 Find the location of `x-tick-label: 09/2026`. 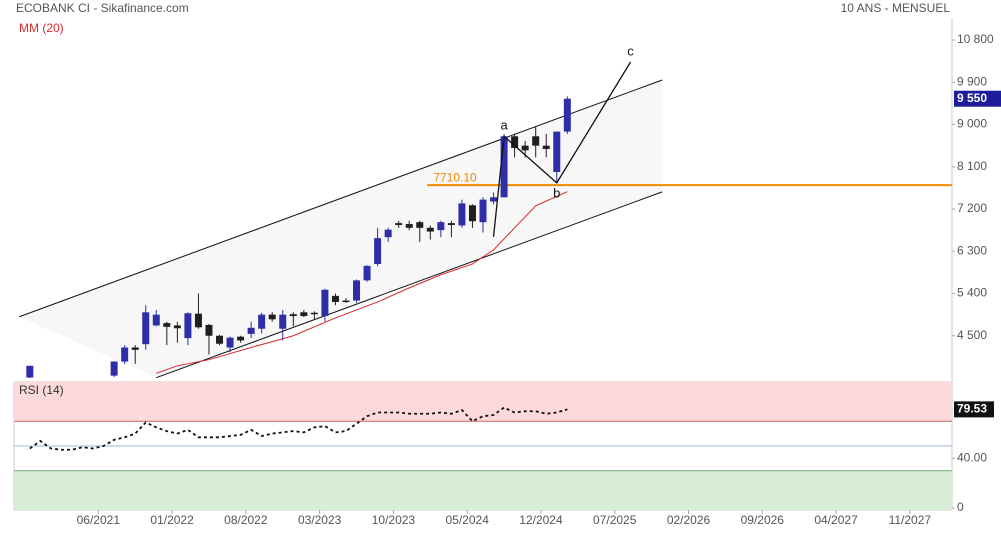

x-tick-label: 09/2026 is located at coordinates (763, 520).